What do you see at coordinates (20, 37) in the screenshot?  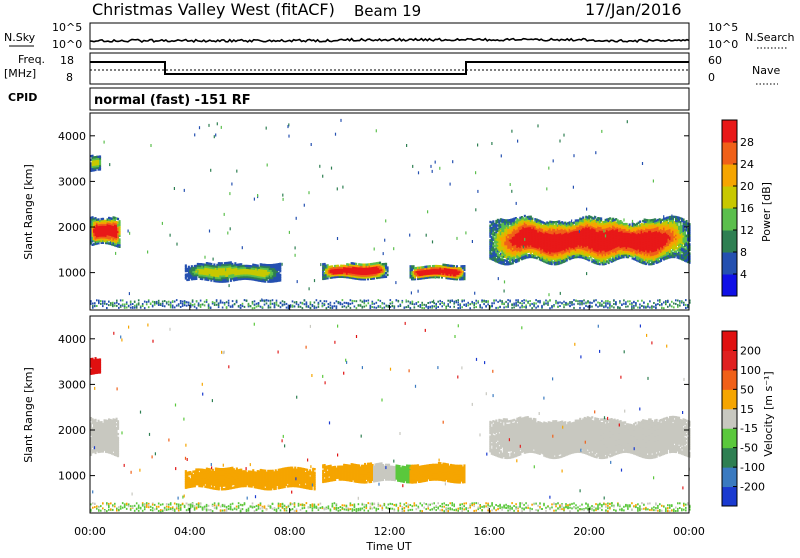 I see `nsky-label: N.Sky` at bounding box center [20, 37].